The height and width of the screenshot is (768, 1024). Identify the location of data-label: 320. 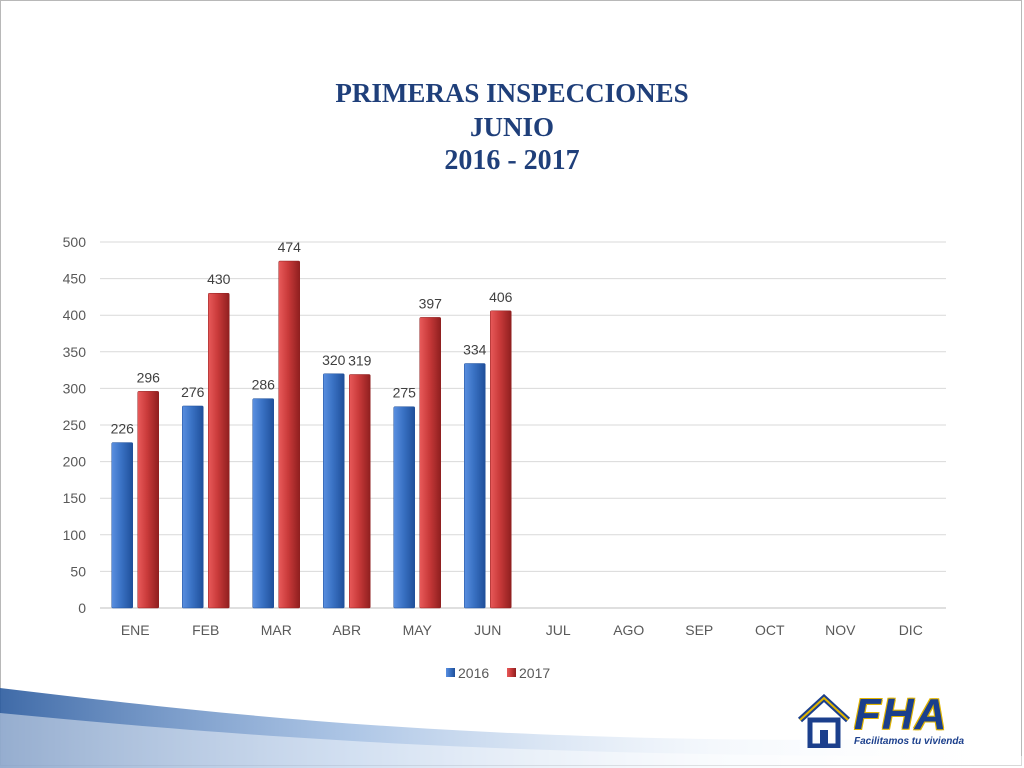
(334, 360).